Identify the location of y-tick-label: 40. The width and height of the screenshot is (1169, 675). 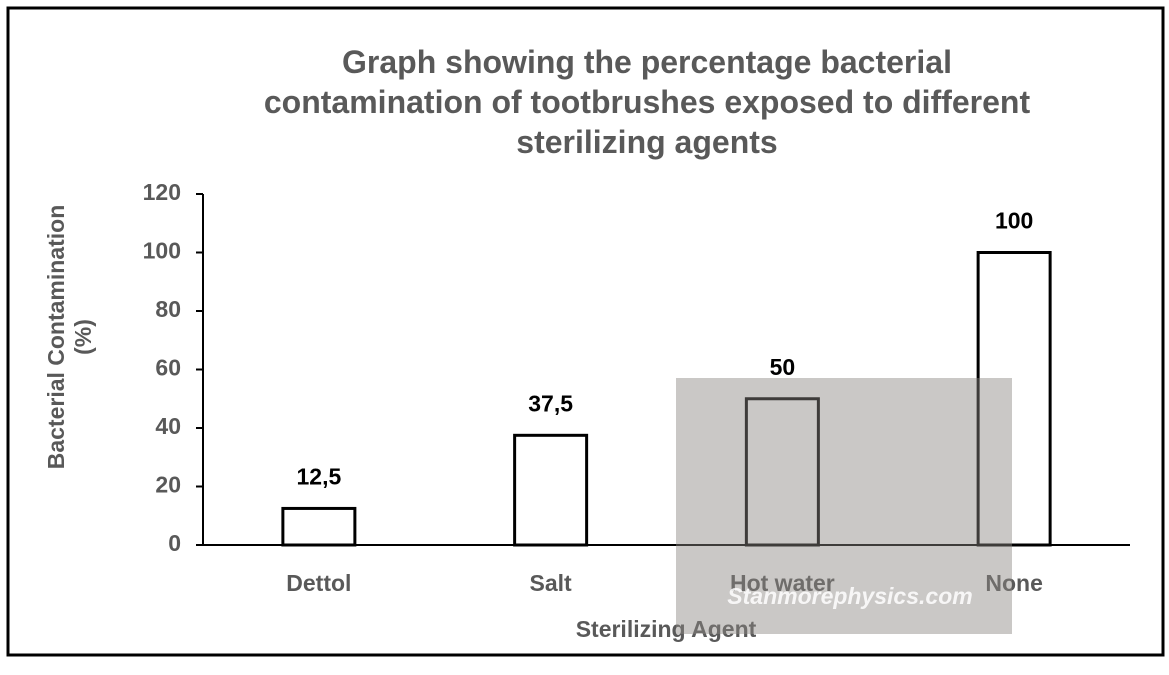
(168, 426).